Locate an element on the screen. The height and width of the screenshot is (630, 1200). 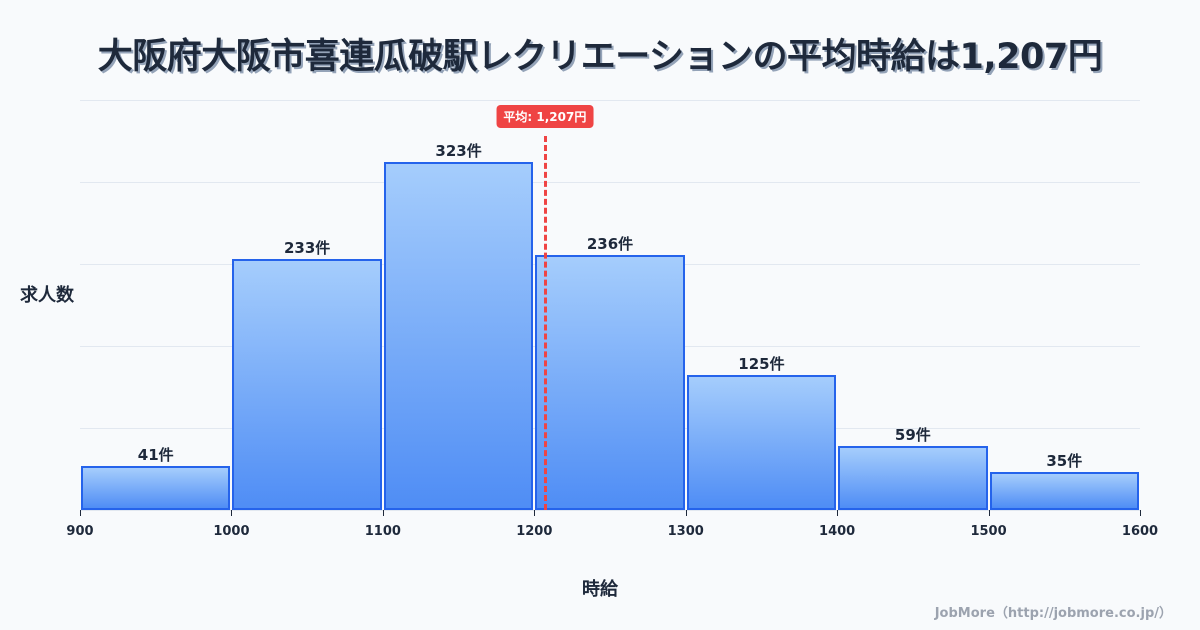
x-tick-label: 1000 is located at coordinates (231, 531).